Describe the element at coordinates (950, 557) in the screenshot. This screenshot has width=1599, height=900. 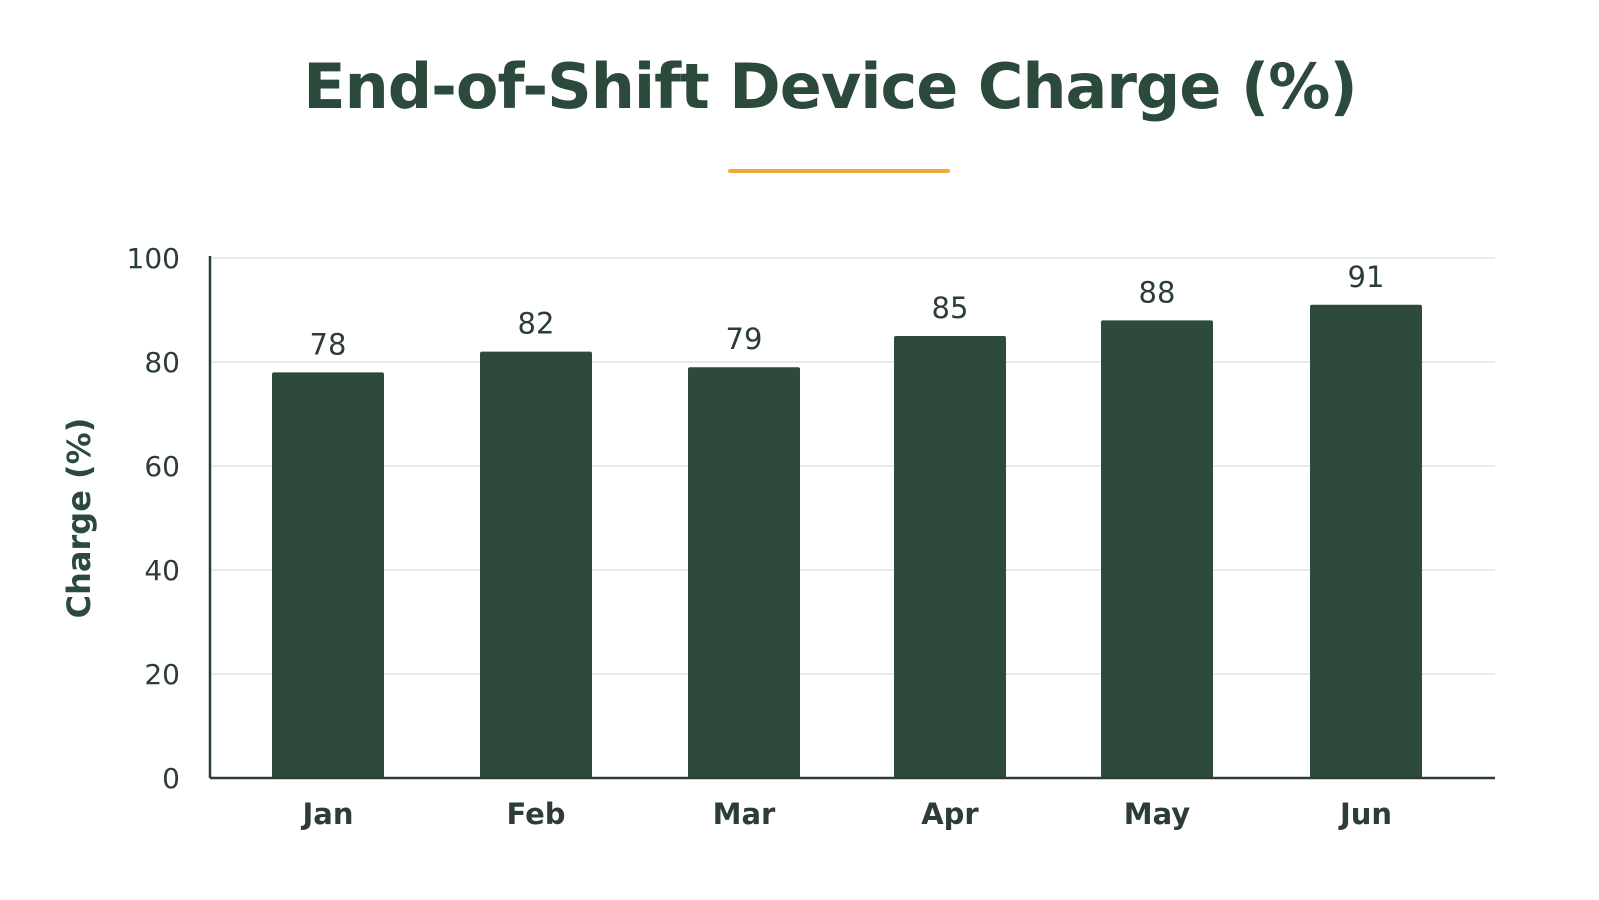
I see `bar-apr` at that location.